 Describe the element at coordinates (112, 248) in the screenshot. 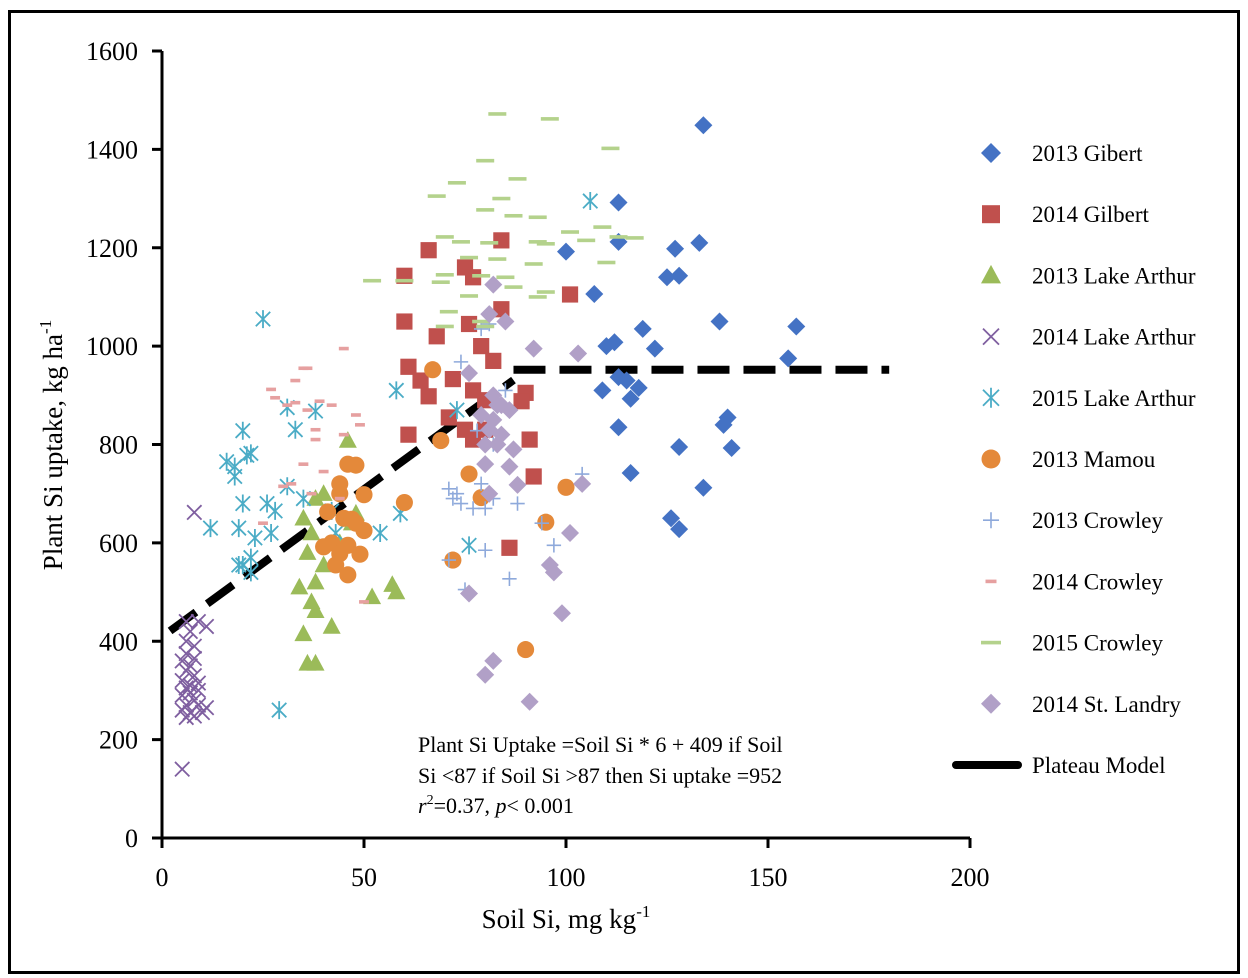

I see `y-tick-label: 1200` at that location.